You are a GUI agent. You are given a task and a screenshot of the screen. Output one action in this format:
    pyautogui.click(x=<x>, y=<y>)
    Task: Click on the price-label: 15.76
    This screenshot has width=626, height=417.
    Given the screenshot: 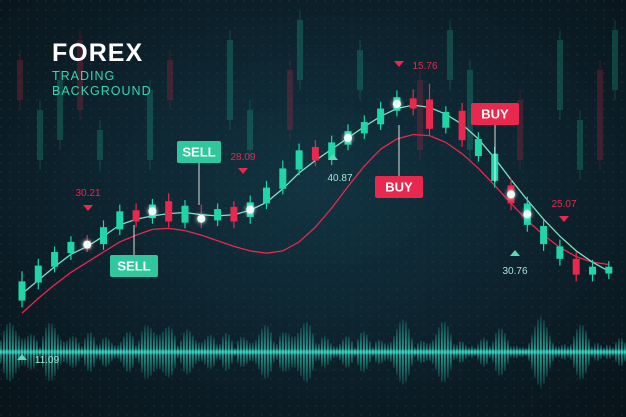 What is the action you would take?
    pyautogui.click(x=424, y=66)
    